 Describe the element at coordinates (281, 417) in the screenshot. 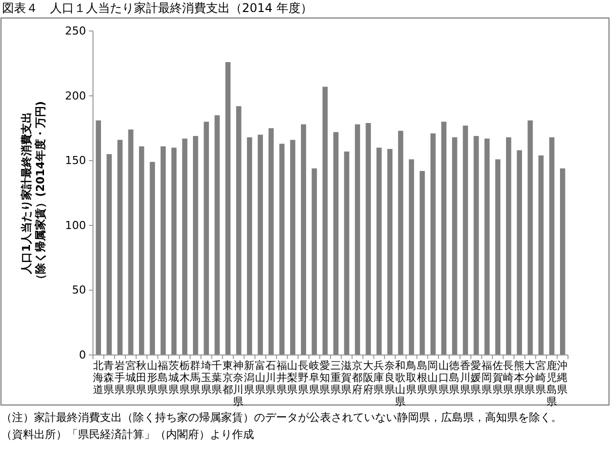

I see `text: （注）家計最終消費支出（除く持ち家の帰属家賃）のデータが公表されていない静岡県，広島県，高知県を除く。` at that location.